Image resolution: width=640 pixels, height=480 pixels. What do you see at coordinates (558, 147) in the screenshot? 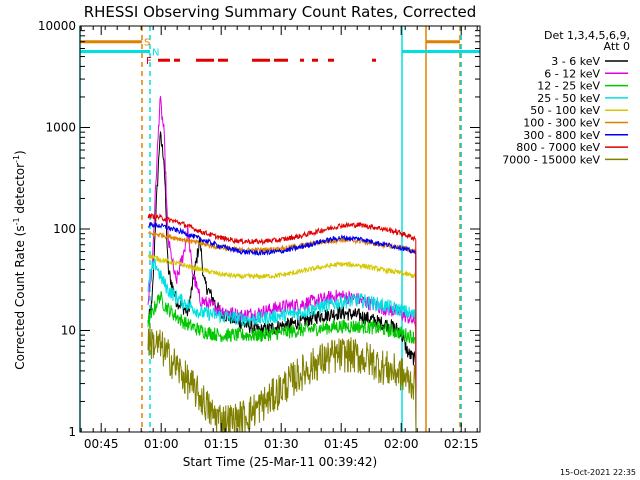
I see `legend-label-7: 800 - 7000 keV` at bounding box center [558, 147].